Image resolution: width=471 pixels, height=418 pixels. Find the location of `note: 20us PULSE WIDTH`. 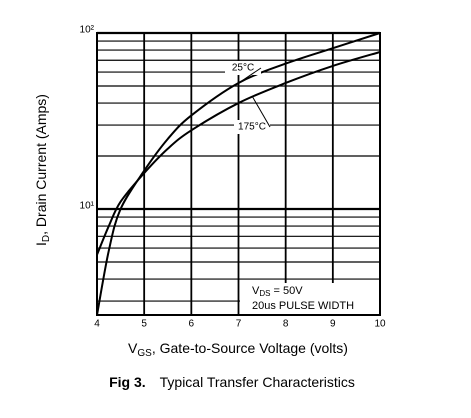

note: 20us PULSE WIDTH is located at coordinates (303, 306).